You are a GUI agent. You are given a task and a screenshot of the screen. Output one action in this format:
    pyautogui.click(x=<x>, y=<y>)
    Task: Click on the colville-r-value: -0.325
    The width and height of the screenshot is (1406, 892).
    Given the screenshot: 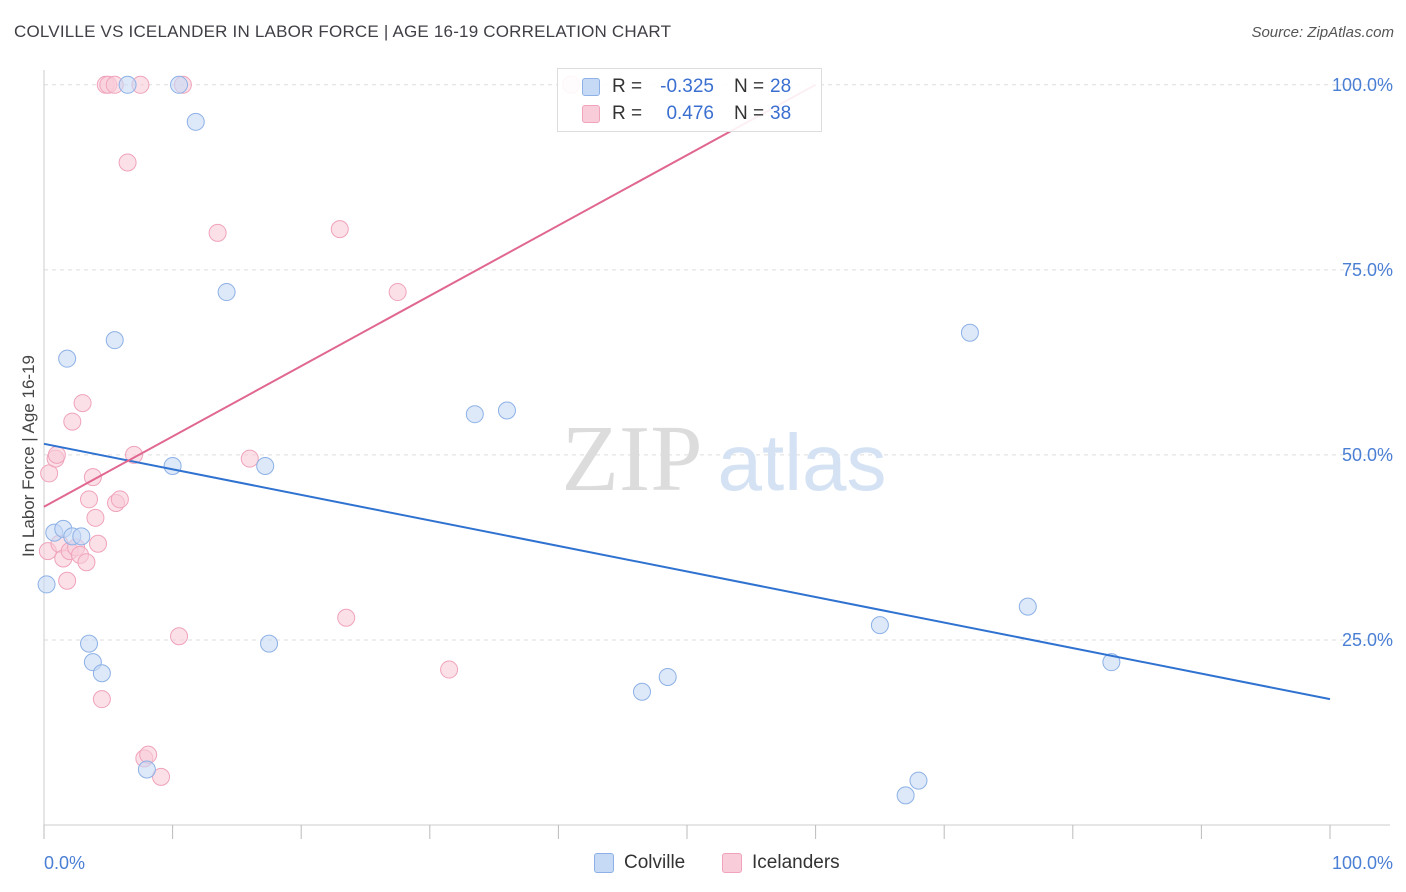 What is the action you would take?
    pyautogui.click(x=687, y=86)
    